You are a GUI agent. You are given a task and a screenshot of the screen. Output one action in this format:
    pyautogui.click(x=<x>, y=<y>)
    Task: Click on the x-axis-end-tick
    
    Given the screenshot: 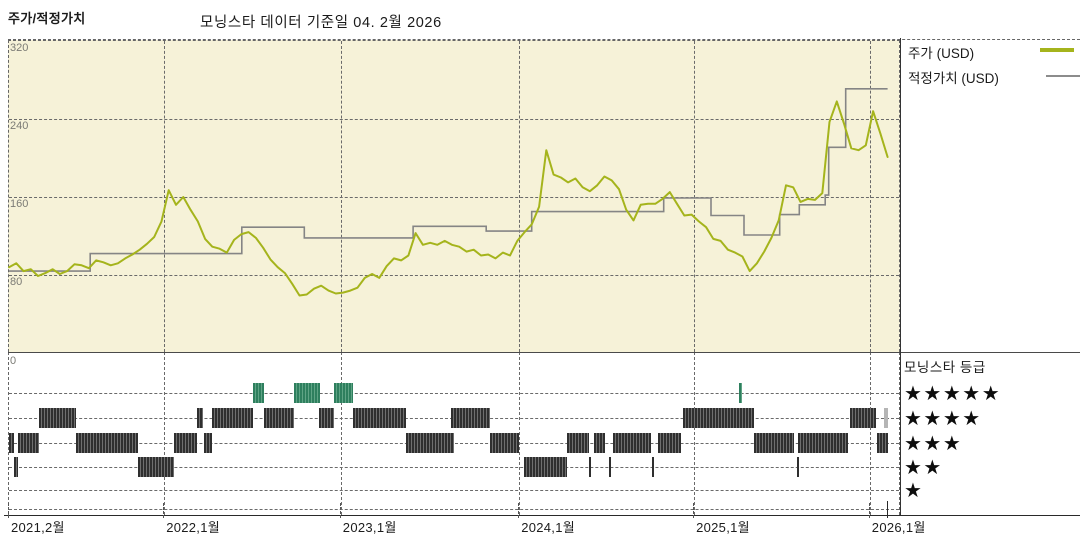 What is the action you would take?
    pyautogui.click(x=887, y=509)
    